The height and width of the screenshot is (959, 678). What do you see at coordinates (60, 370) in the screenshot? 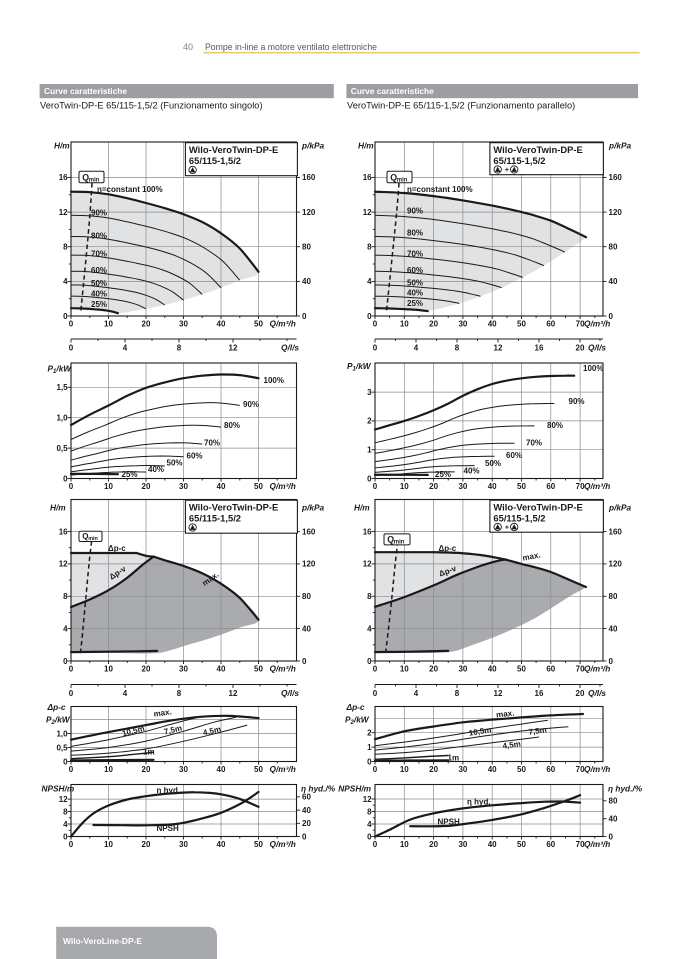
I see `svg-text: P1/kW` at bounding box center [60, 370].